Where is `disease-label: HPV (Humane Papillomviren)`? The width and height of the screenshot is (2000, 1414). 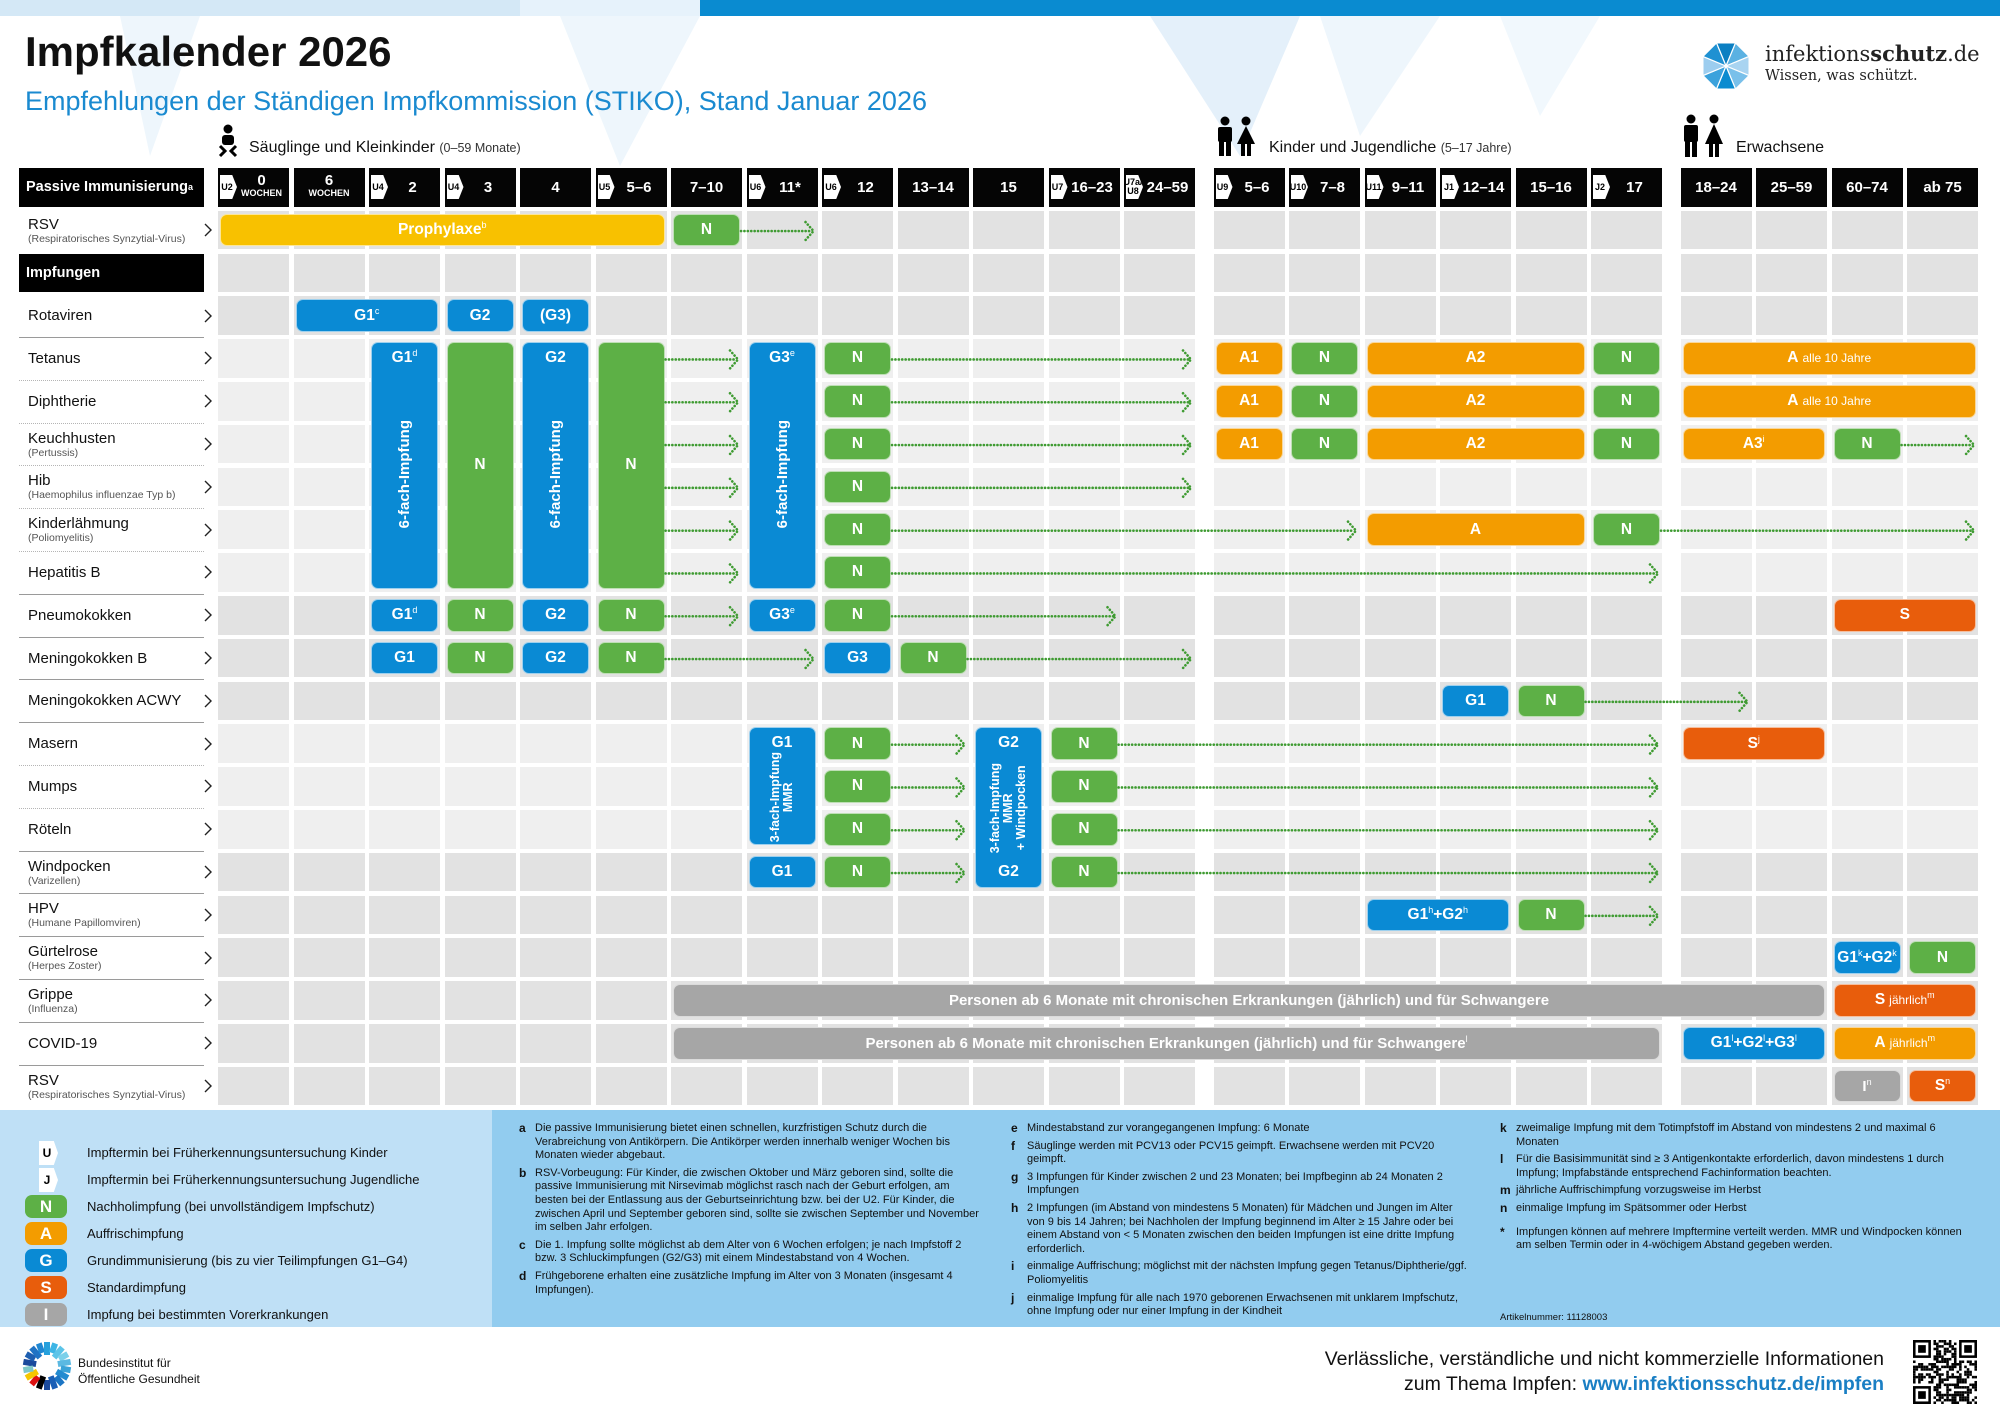
disease-label: HPV (Humane Papillomviren) is located at coordinates (113, 915).